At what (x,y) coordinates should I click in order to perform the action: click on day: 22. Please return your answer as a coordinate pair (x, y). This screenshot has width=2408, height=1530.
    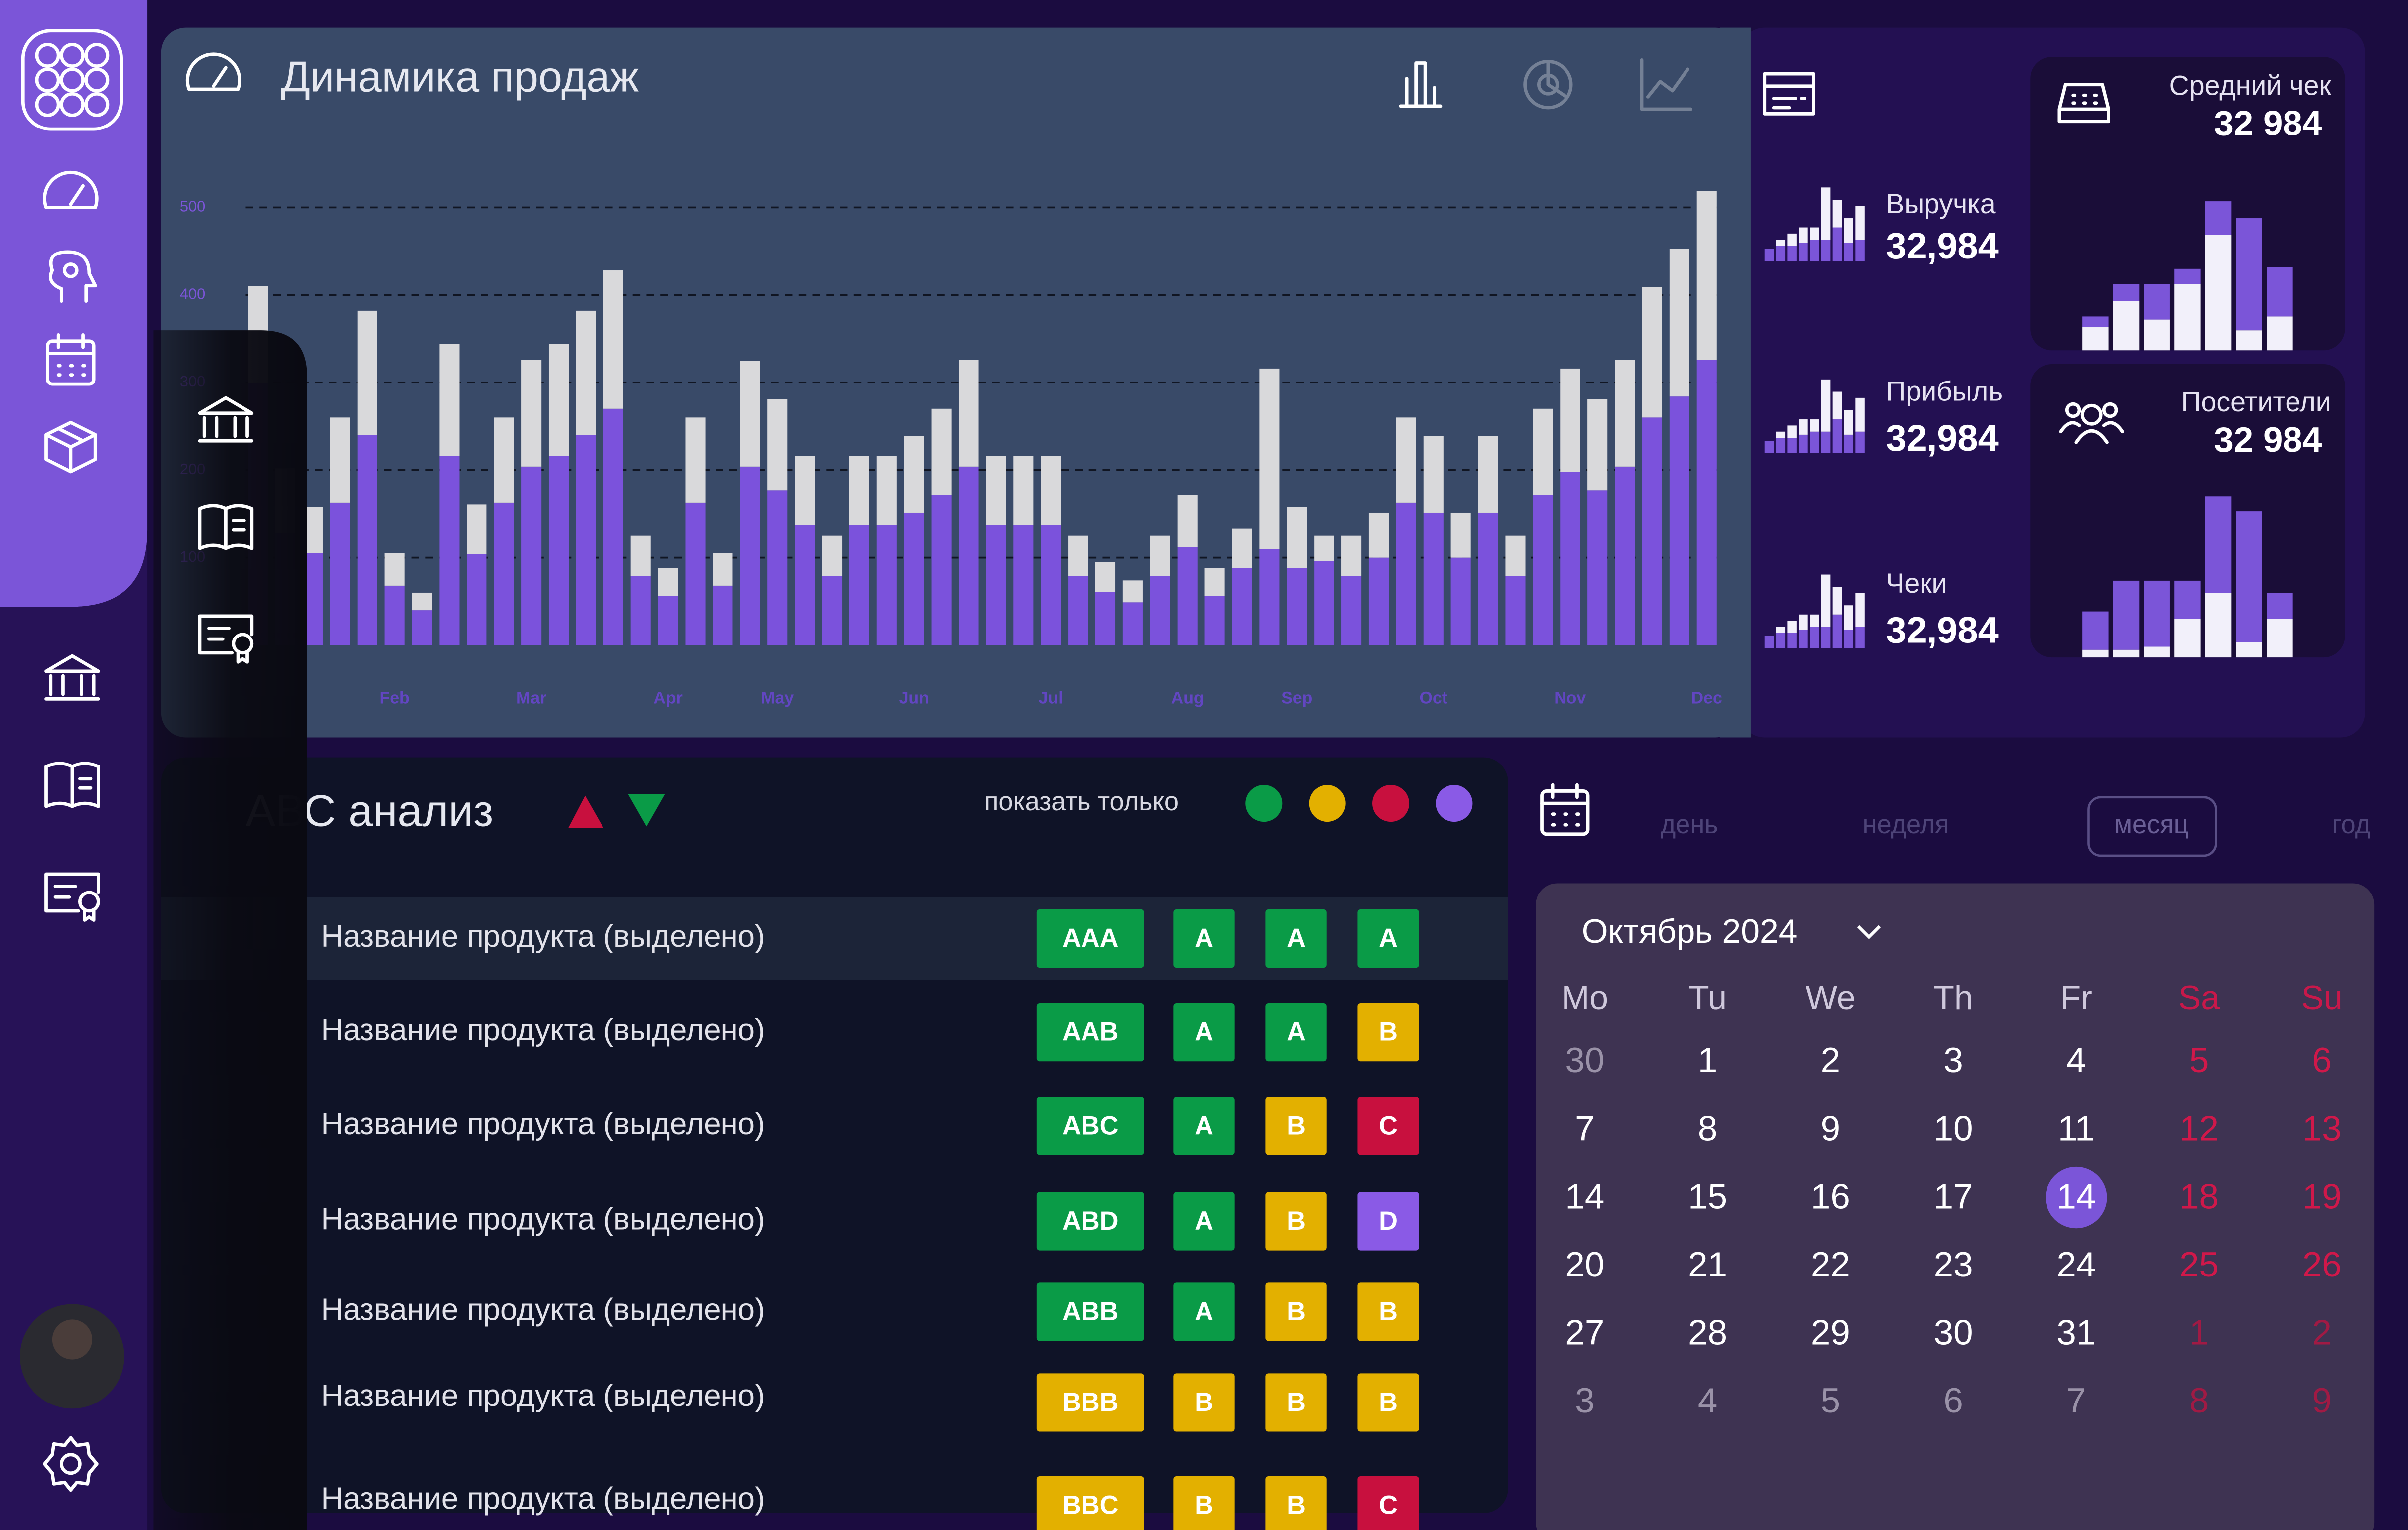
    Looking at the image, I should click on (1830, 1264).